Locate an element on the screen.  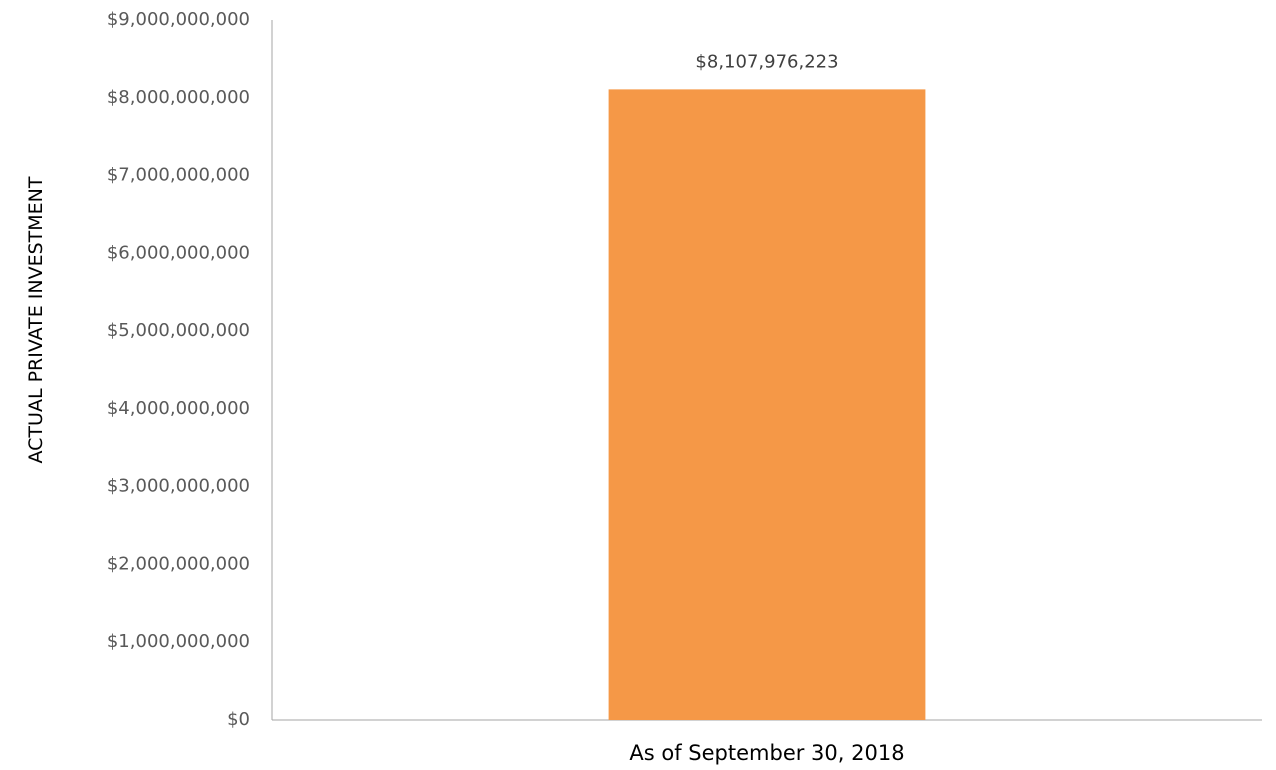
y-tick-label: $7,000,000,000 is located at coordinates (178, 175).